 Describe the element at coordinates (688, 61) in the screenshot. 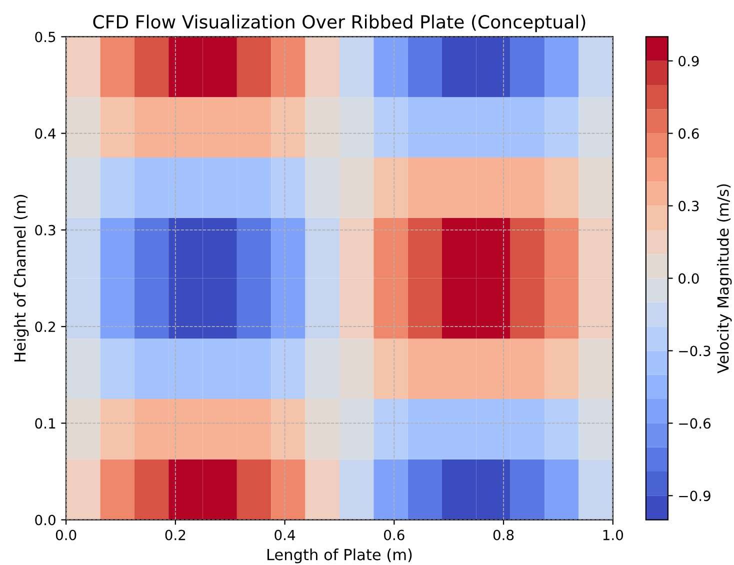

I see `color-bar-label: 0.9` at that location.